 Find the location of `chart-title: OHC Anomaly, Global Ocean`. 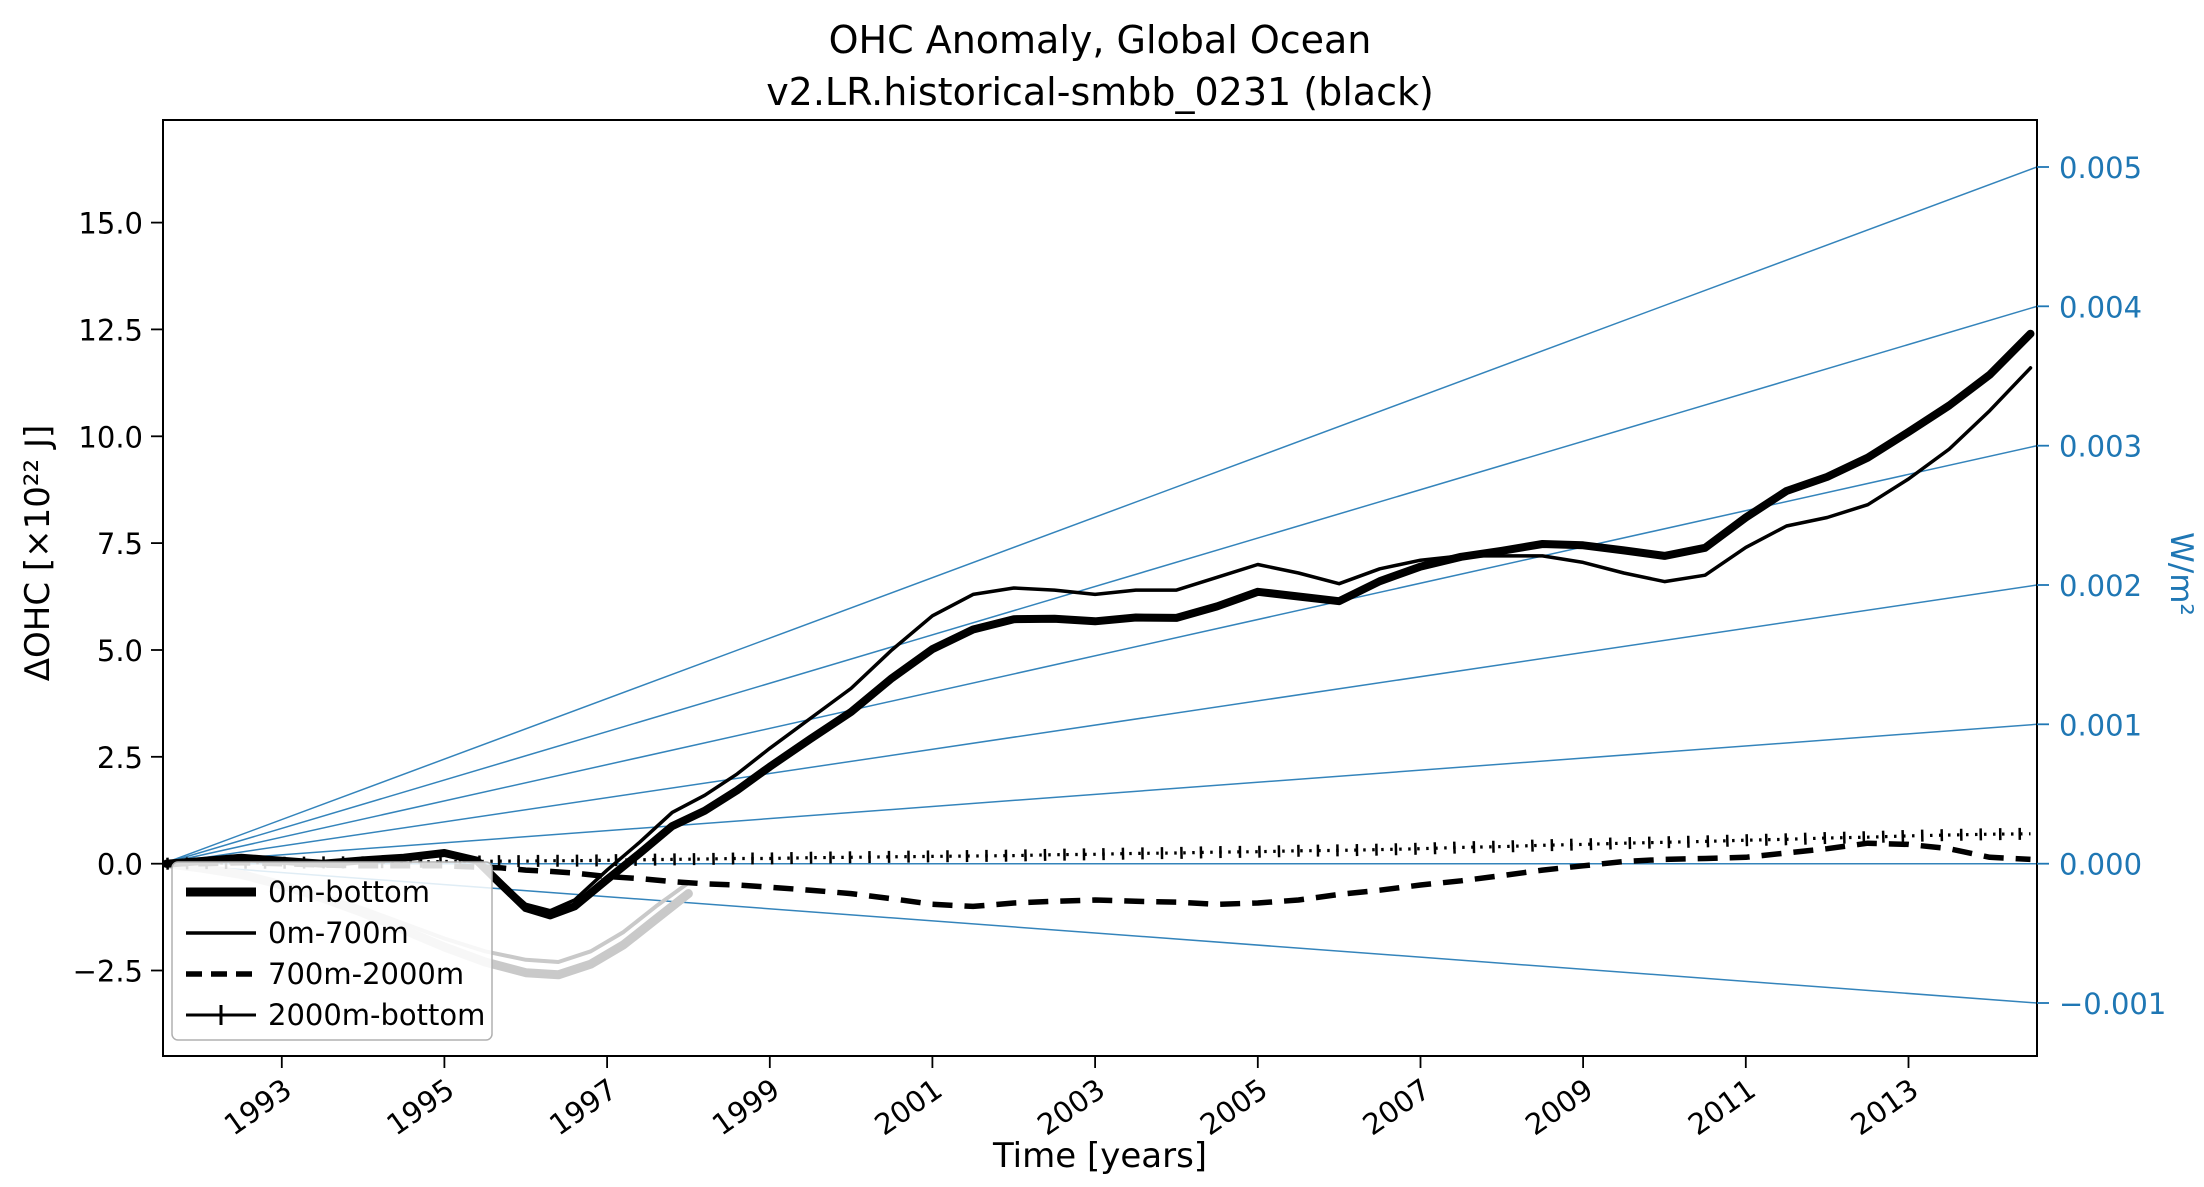

chart-title: OHC Anomaly, Global Ocean is located at coordinates (1100, 40).